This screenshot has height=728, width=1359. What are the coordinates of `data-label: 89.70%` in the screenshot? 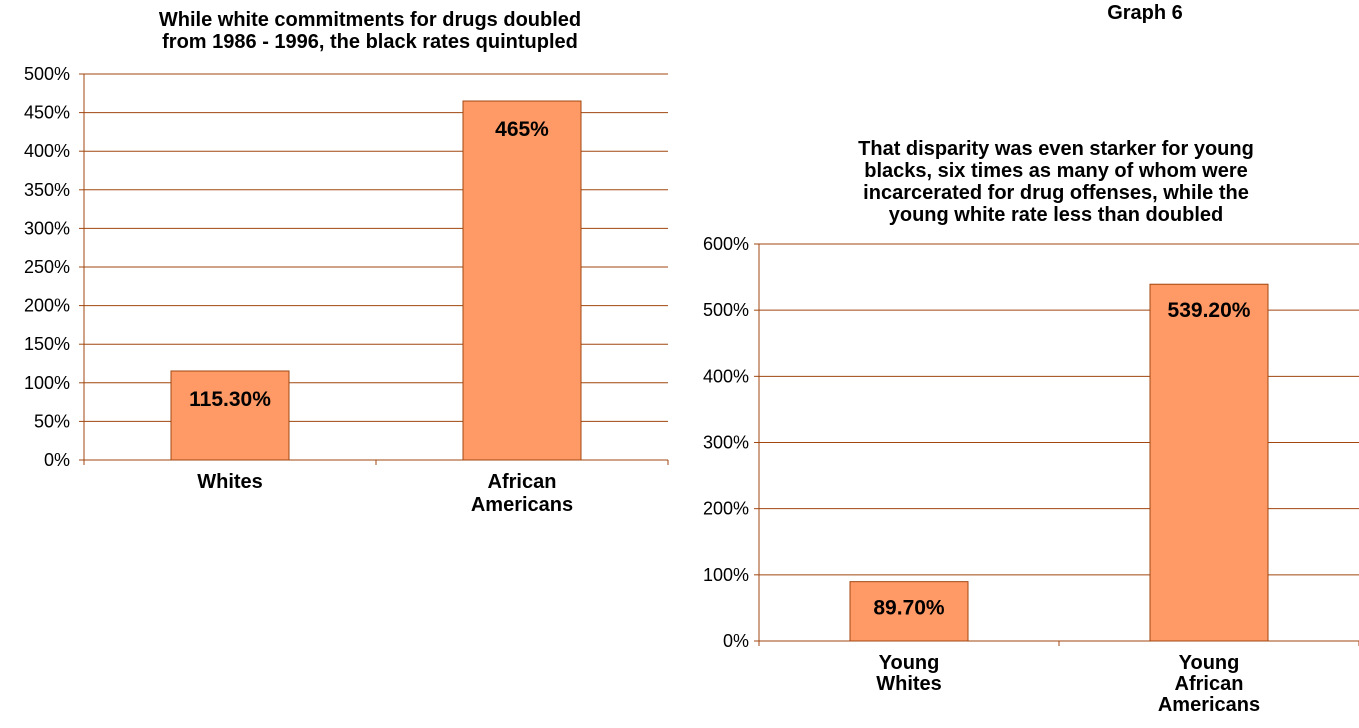 It's located at (909, 608).